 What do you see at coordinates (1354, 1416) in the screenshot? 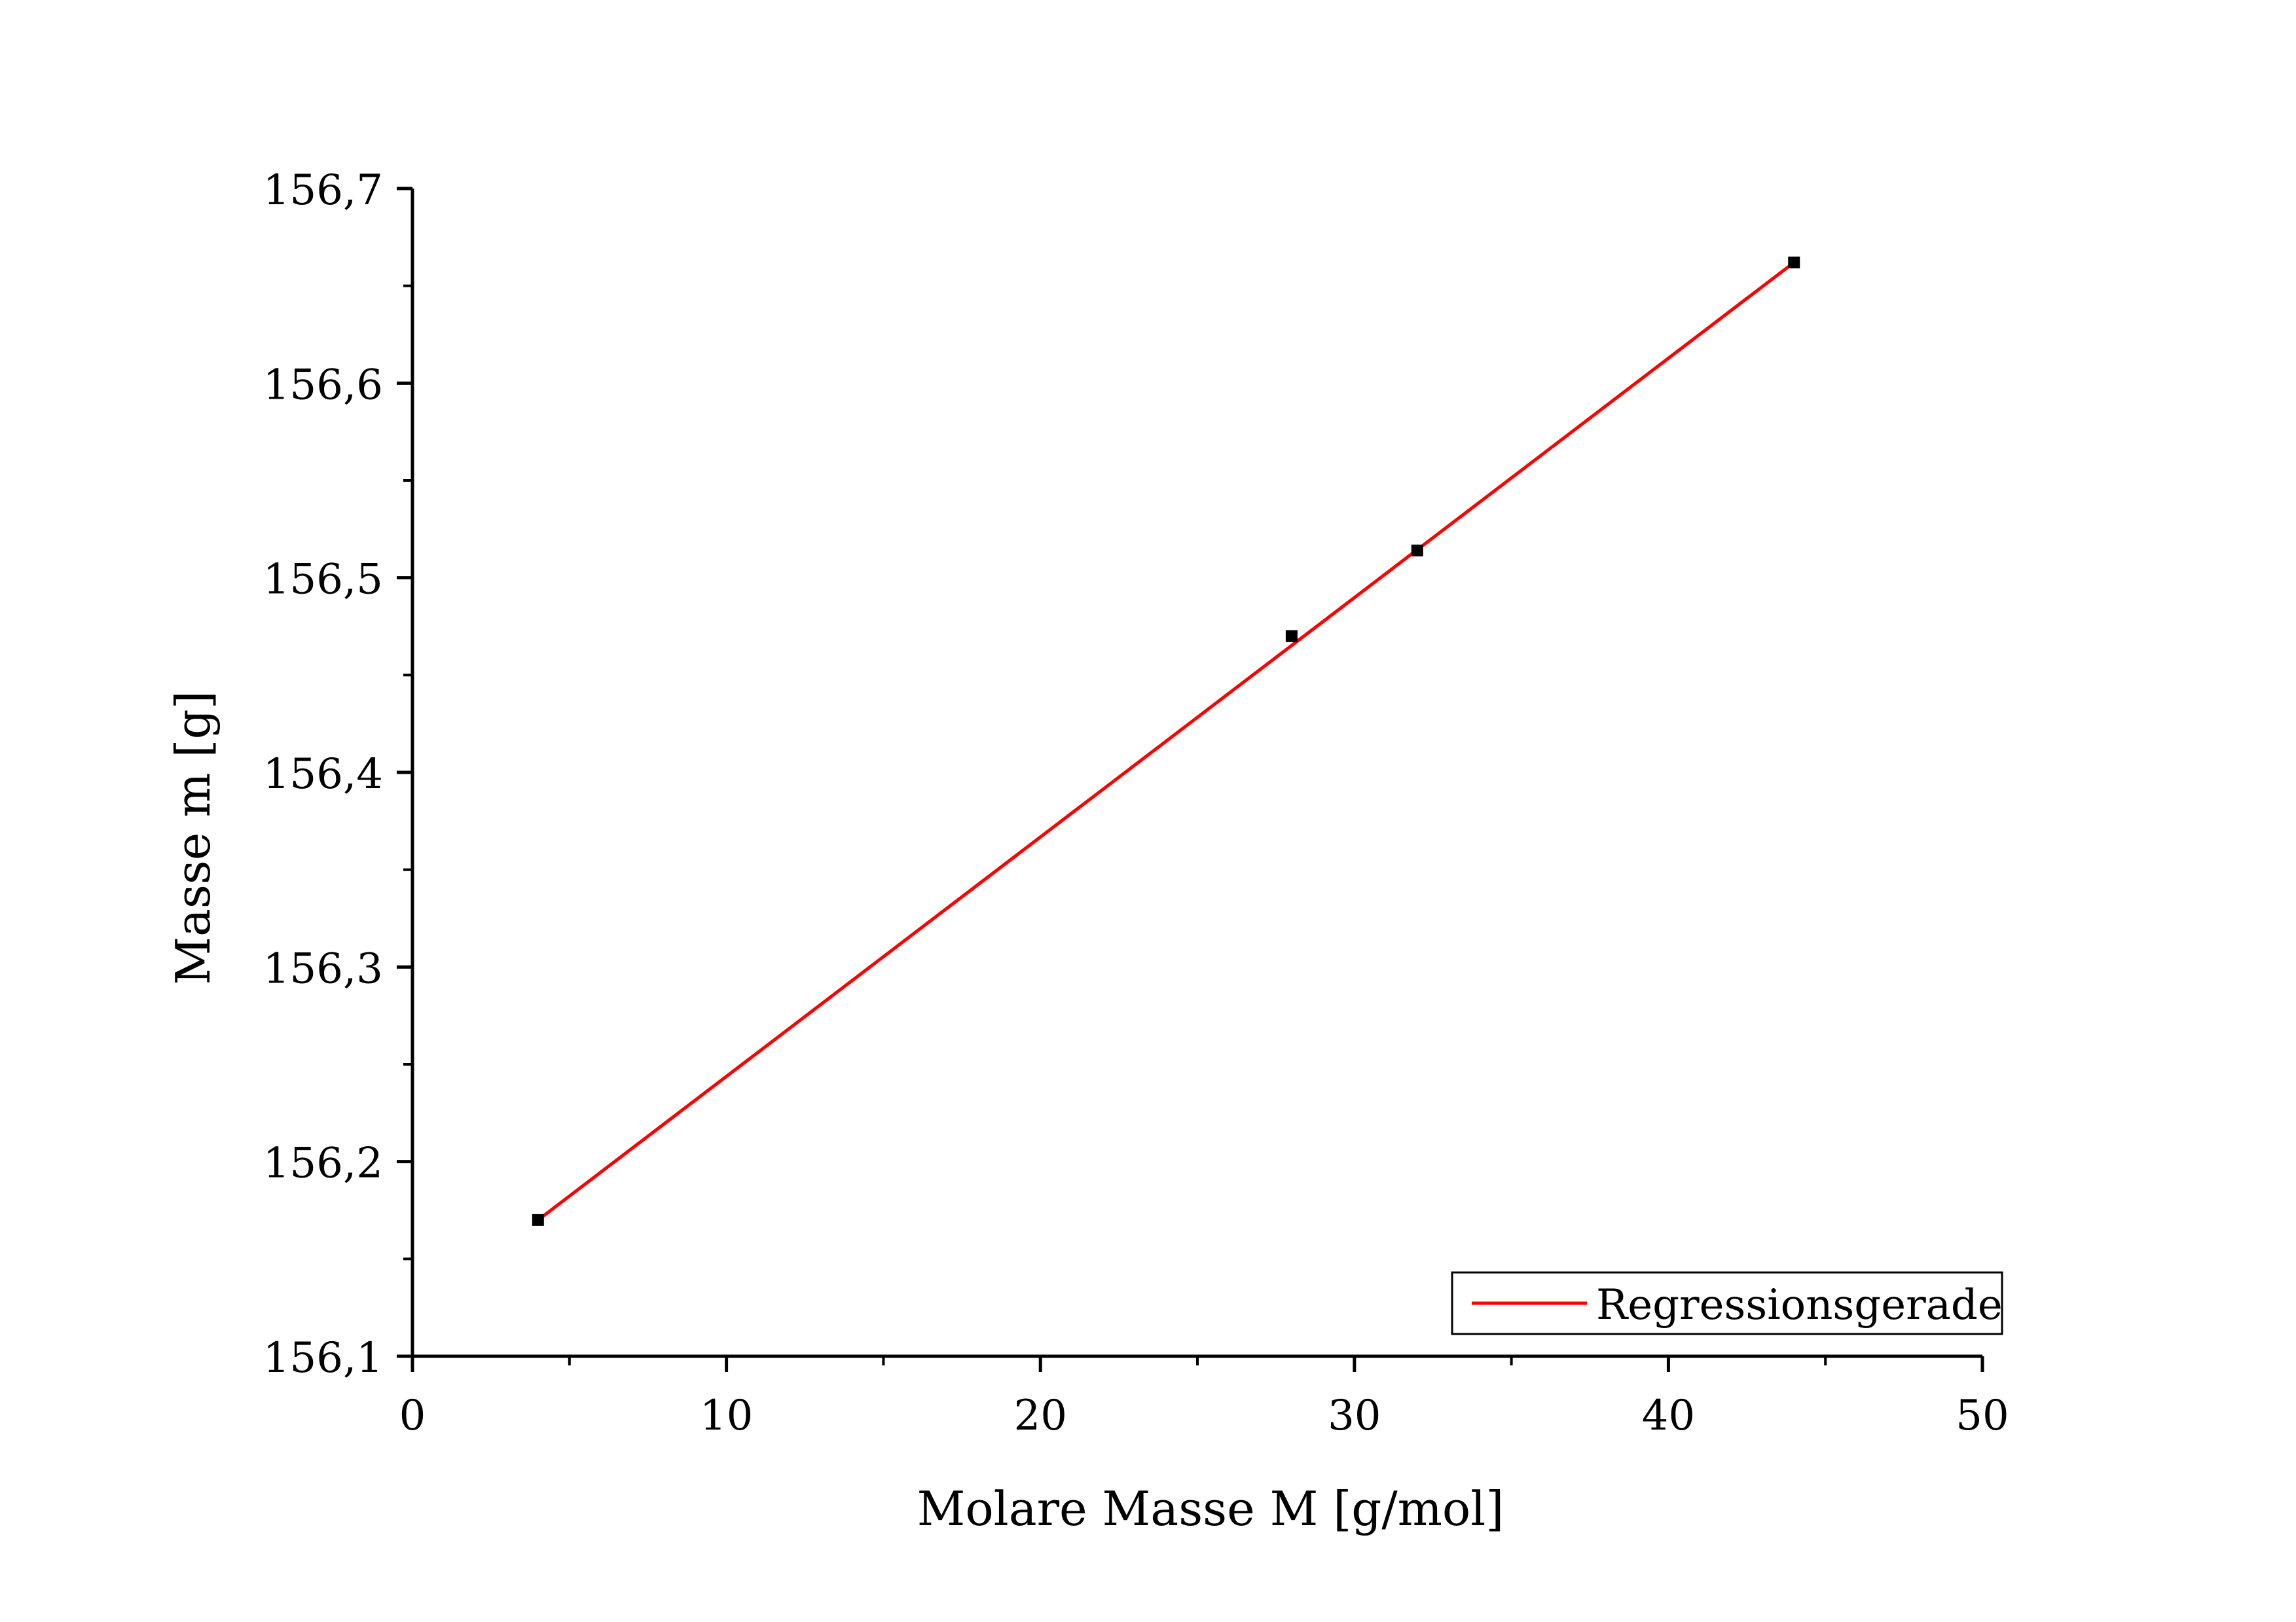
I see `x-tick-label: 30` at bounding box center [1354, 1416].